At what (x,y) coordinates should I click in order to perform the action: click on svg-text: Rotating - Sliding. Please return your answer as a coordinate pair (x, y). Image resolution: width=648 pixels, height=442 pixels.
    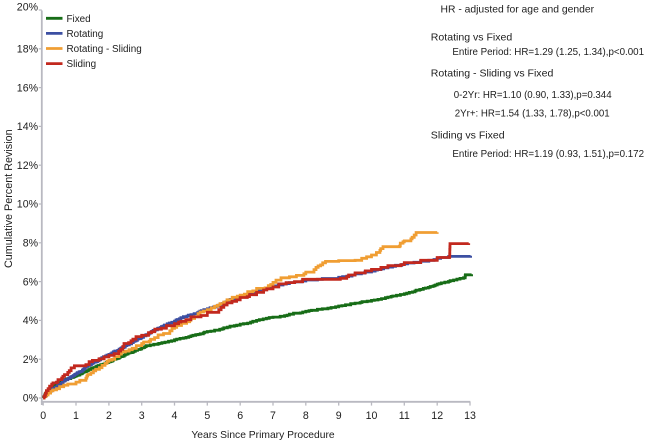
    Looking at the image, I should click on (104, 49).